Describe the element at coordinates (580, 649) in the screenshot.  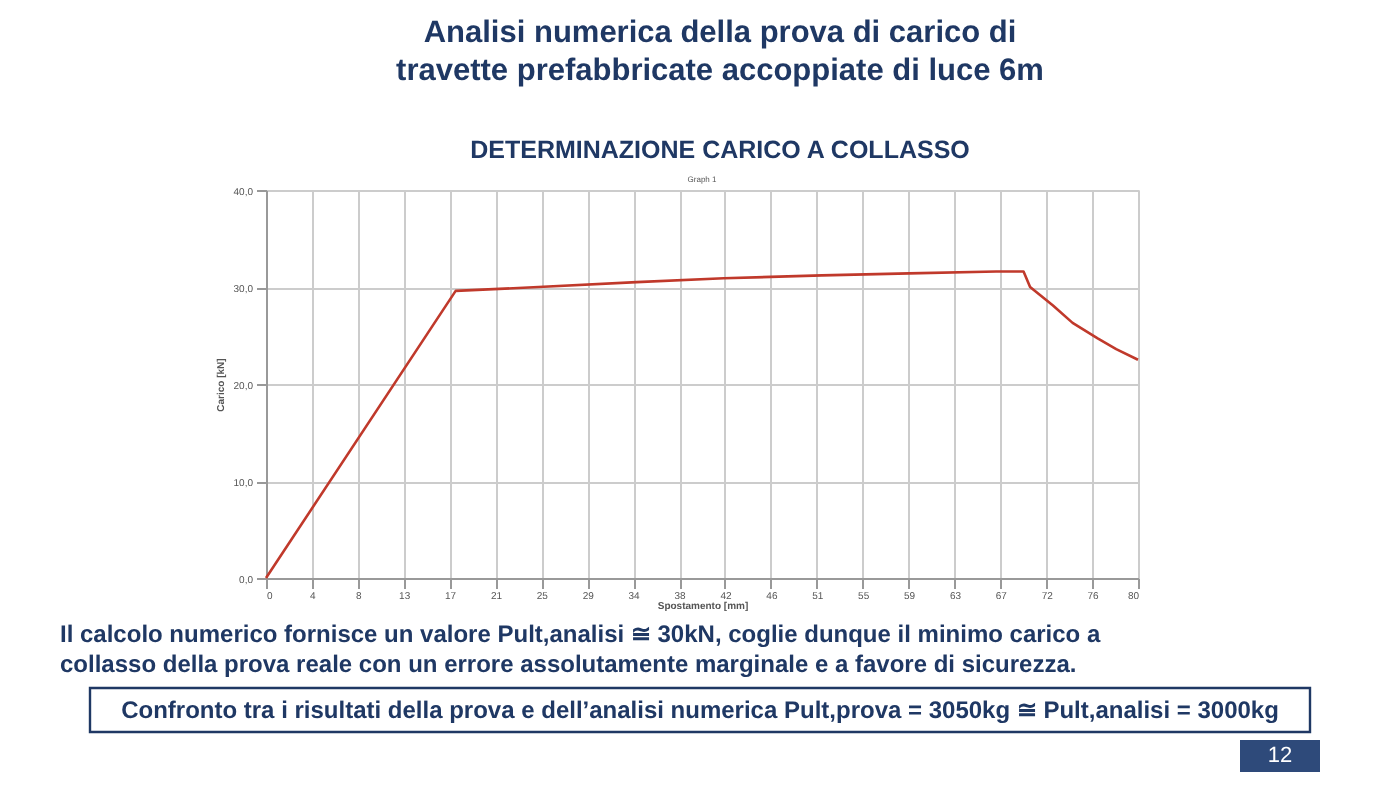
I see `text: Il calcolo numerico fornisce un valore Pult,analisi ≅ 30kN, coglie dunque il minimo carico a collasso della prova reale con un errore assolutamente marginale e a favore di sicurezza.` at that location.